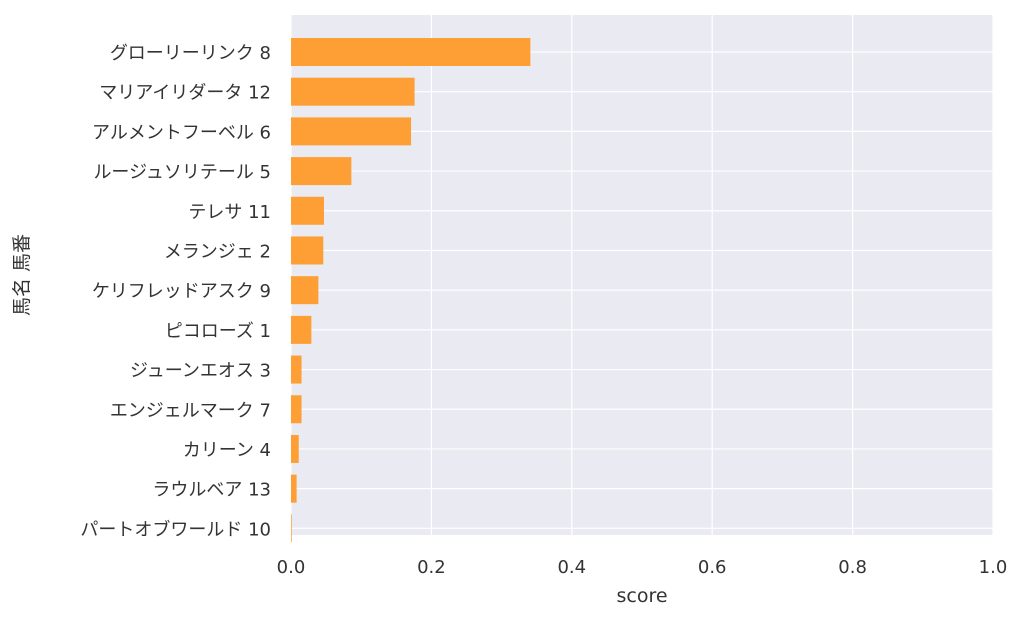  What do you see at coordinates (200, 371) in the screenshot?
I see `y-tick-label: ジューンエオス 3` at bounding box center [200, 371].